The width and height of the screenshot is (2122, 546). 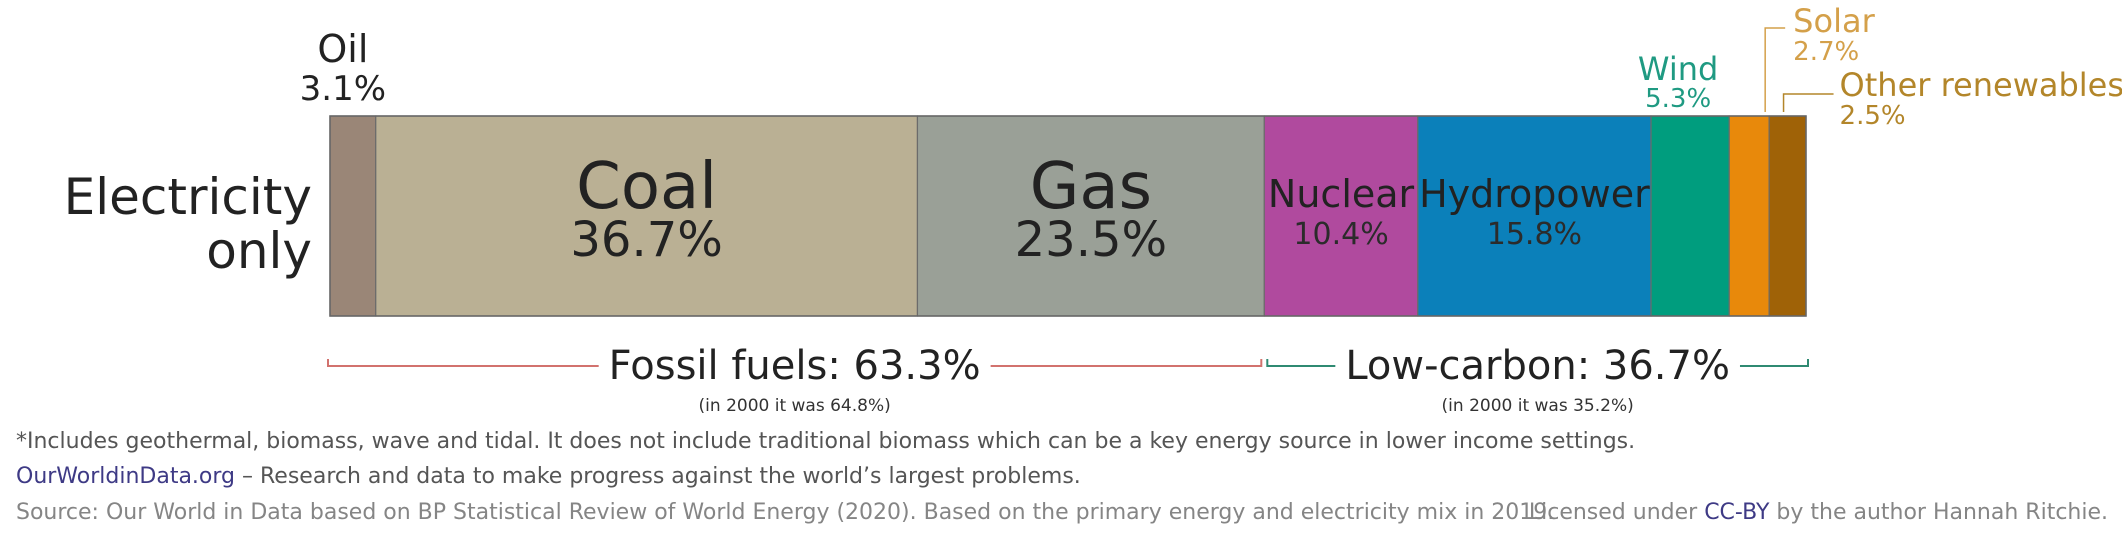 I want to click on segment-value-solar: 2.7%, so click(x=1826, y=52).